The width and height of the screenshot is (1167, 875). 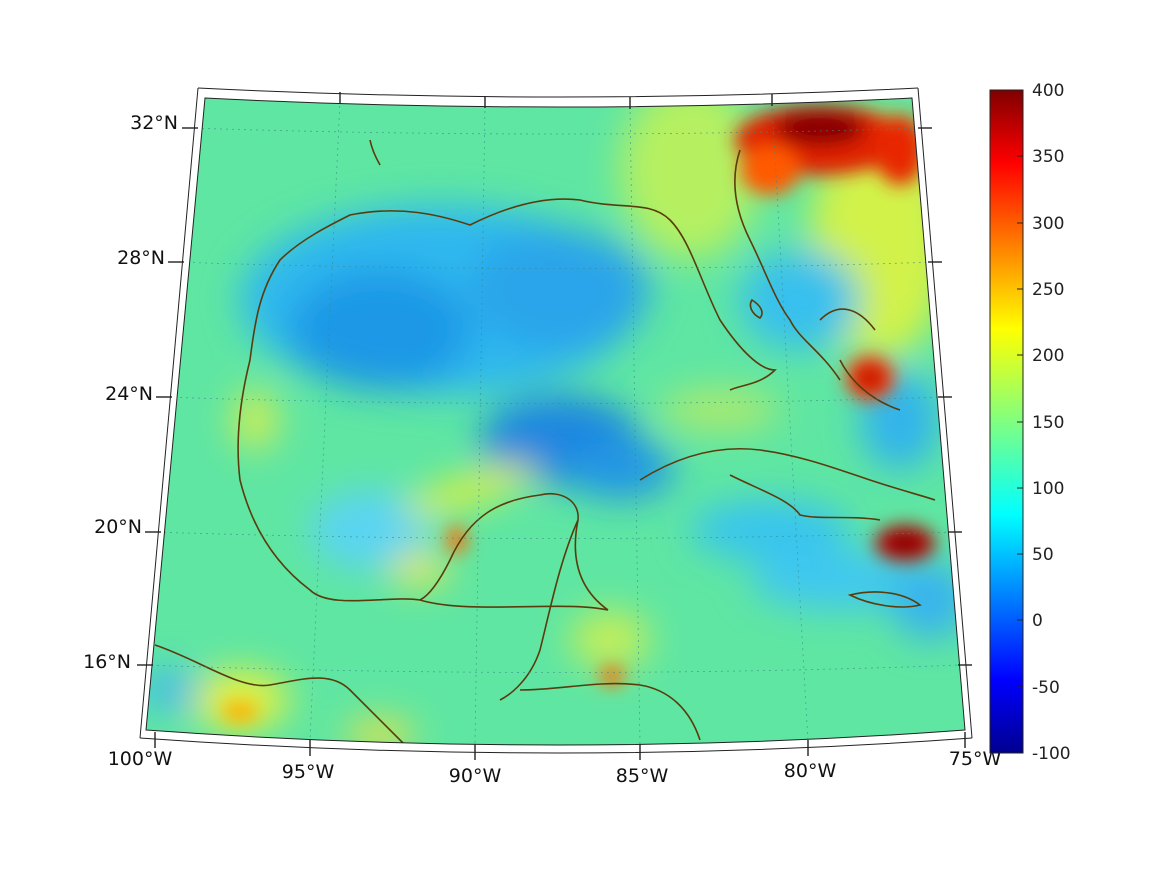 I want to click on colorbar-tick-0: 0, so click(x=1037, y=621).